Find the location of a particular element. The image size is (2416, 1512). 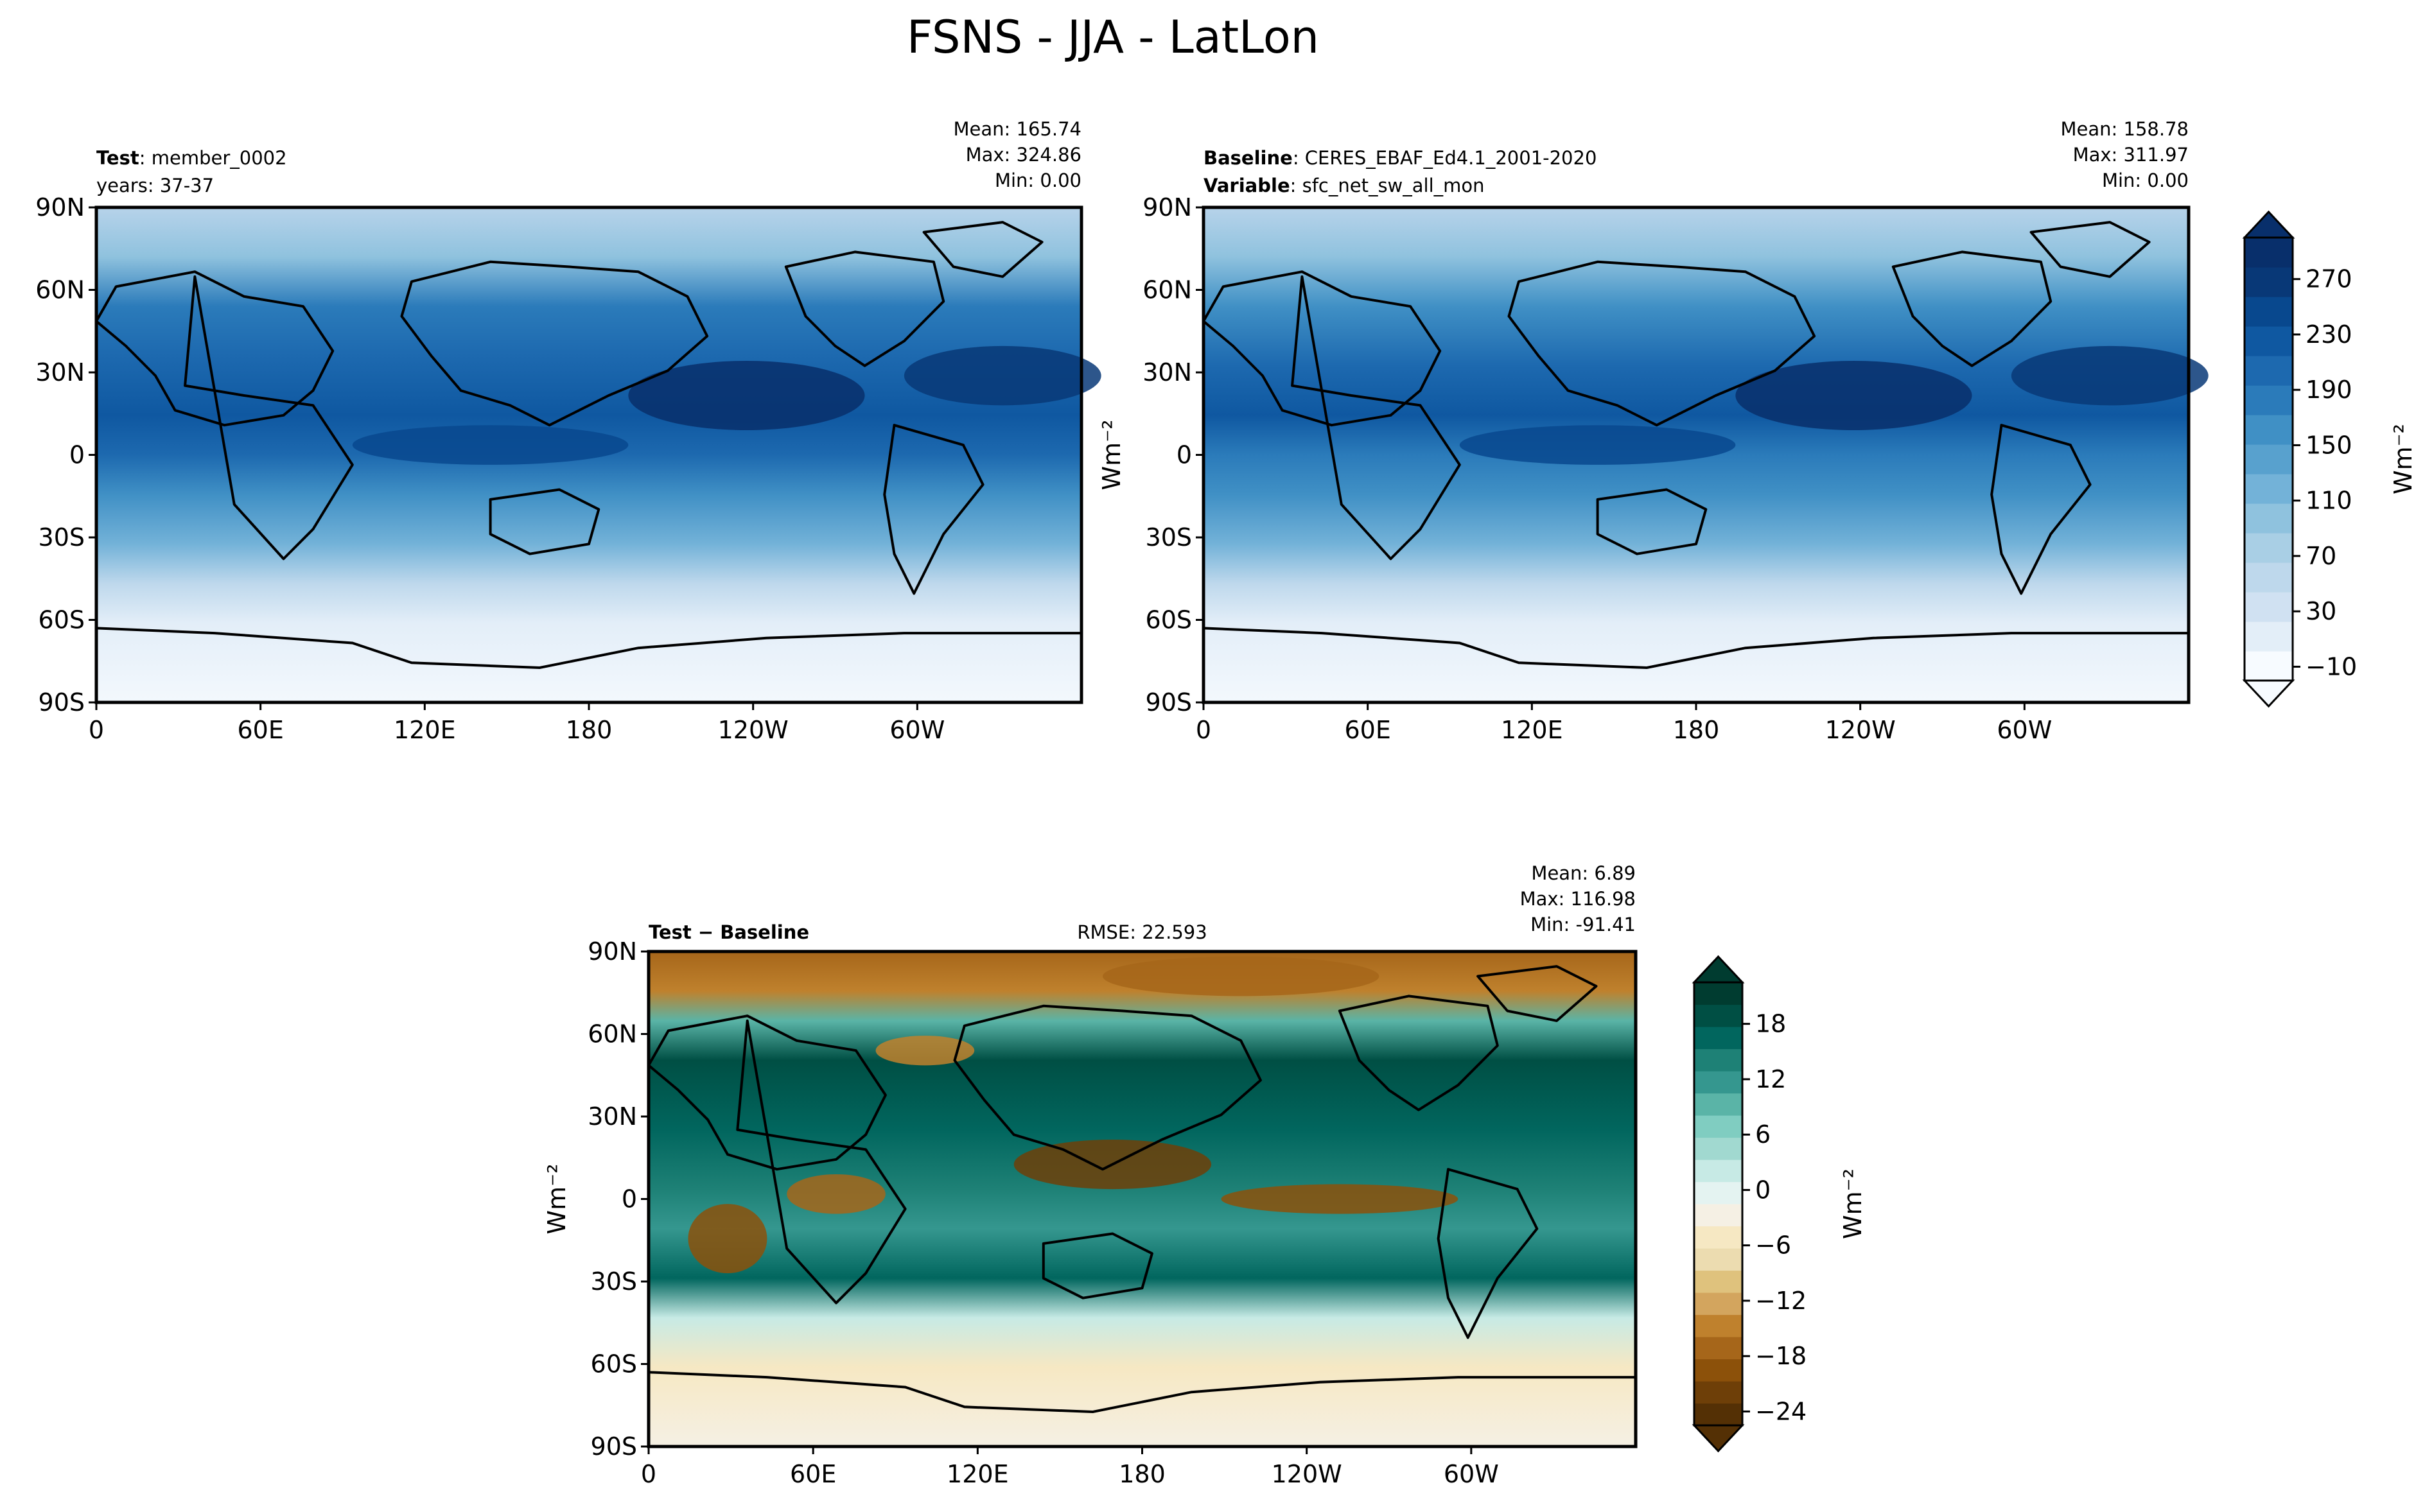

colorbar-tick-label: 190 is located at coordinates (2329, 390).